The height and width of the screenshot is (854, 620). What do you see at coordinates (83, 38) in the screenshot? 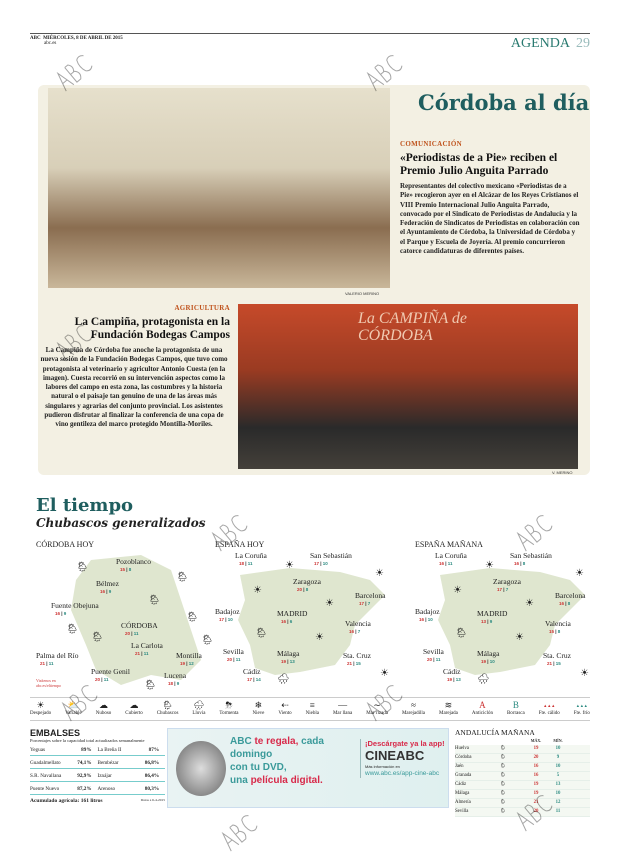
I see `date: MIÉRCOLES, 8 DE ABRIL DE 2015` at bounding box center [83, 38].